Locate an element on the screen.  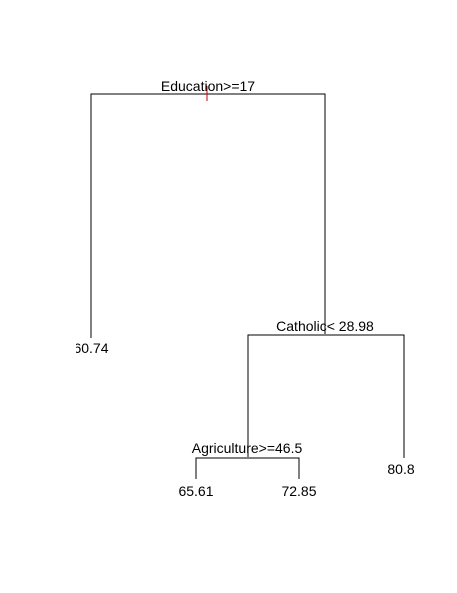
catholic-split-label: Catholic< 28.98 is located at coordinates (325, 326).